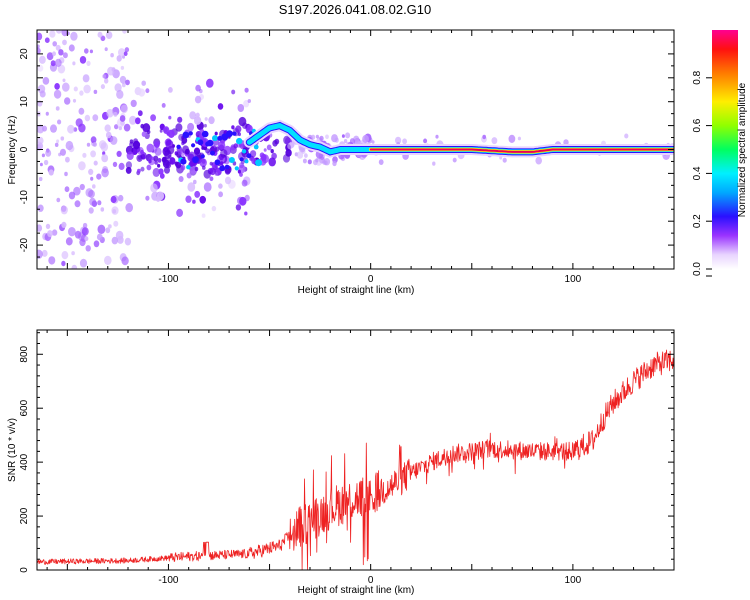  Describe the element at coordinates (697, 77) in the screenshot. I see `colorbar-tick-label: 0.8` at that location.